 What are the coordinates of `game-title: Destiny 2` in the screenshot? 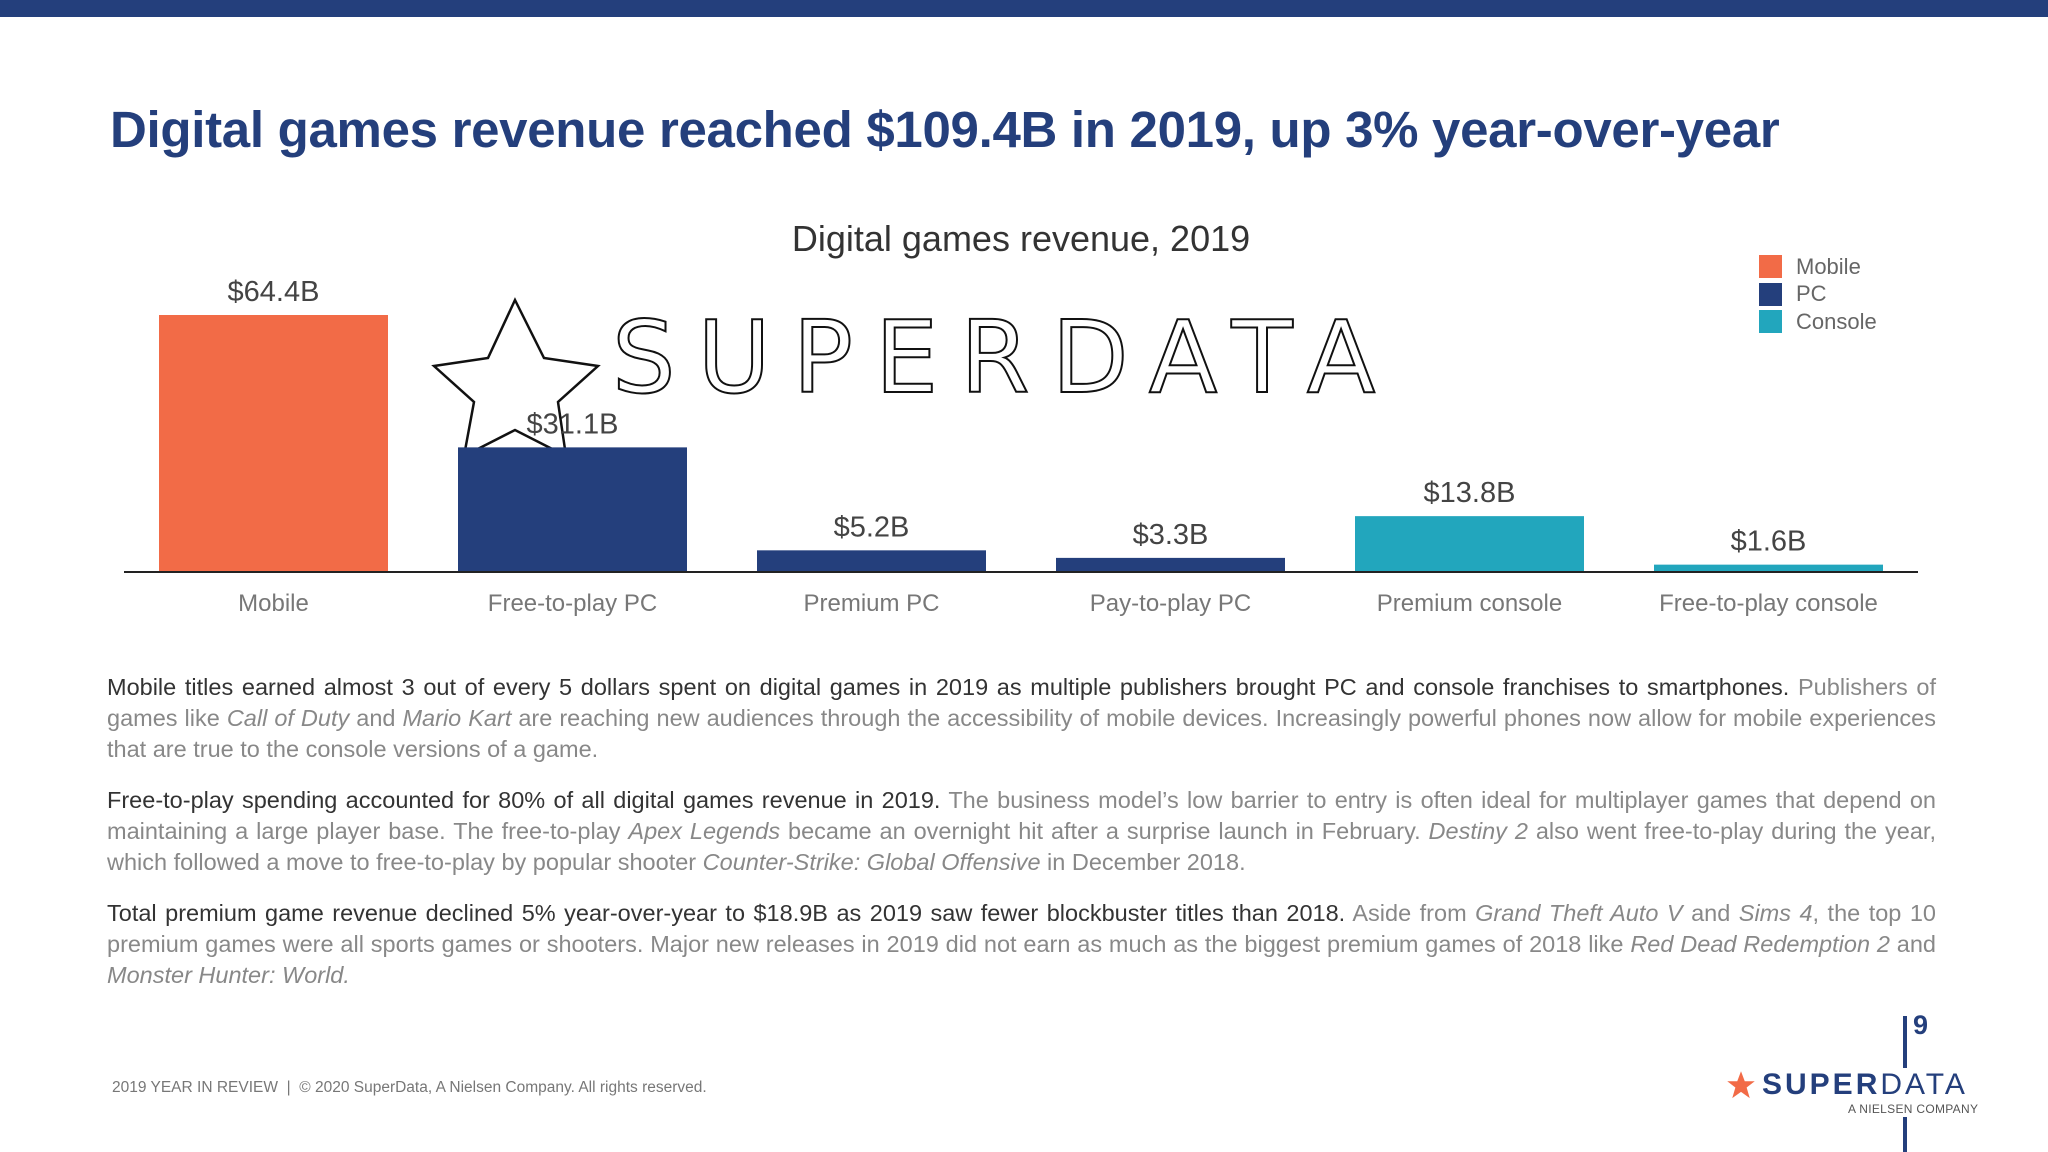 It's located at (1478, 831).